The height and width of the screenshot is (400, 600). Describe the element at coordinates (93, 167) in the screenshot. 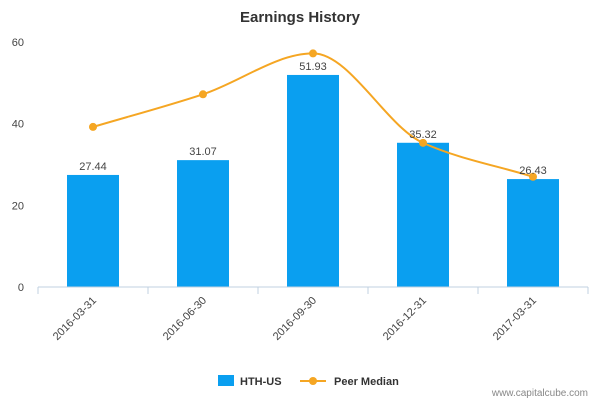

I see `bar-value-label: 27.44` at that location.